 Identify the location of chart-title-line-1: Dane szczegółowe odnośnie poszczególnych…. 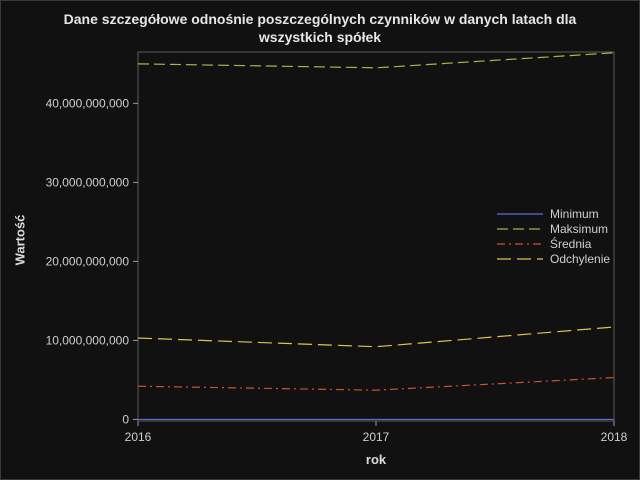
(320, 19).